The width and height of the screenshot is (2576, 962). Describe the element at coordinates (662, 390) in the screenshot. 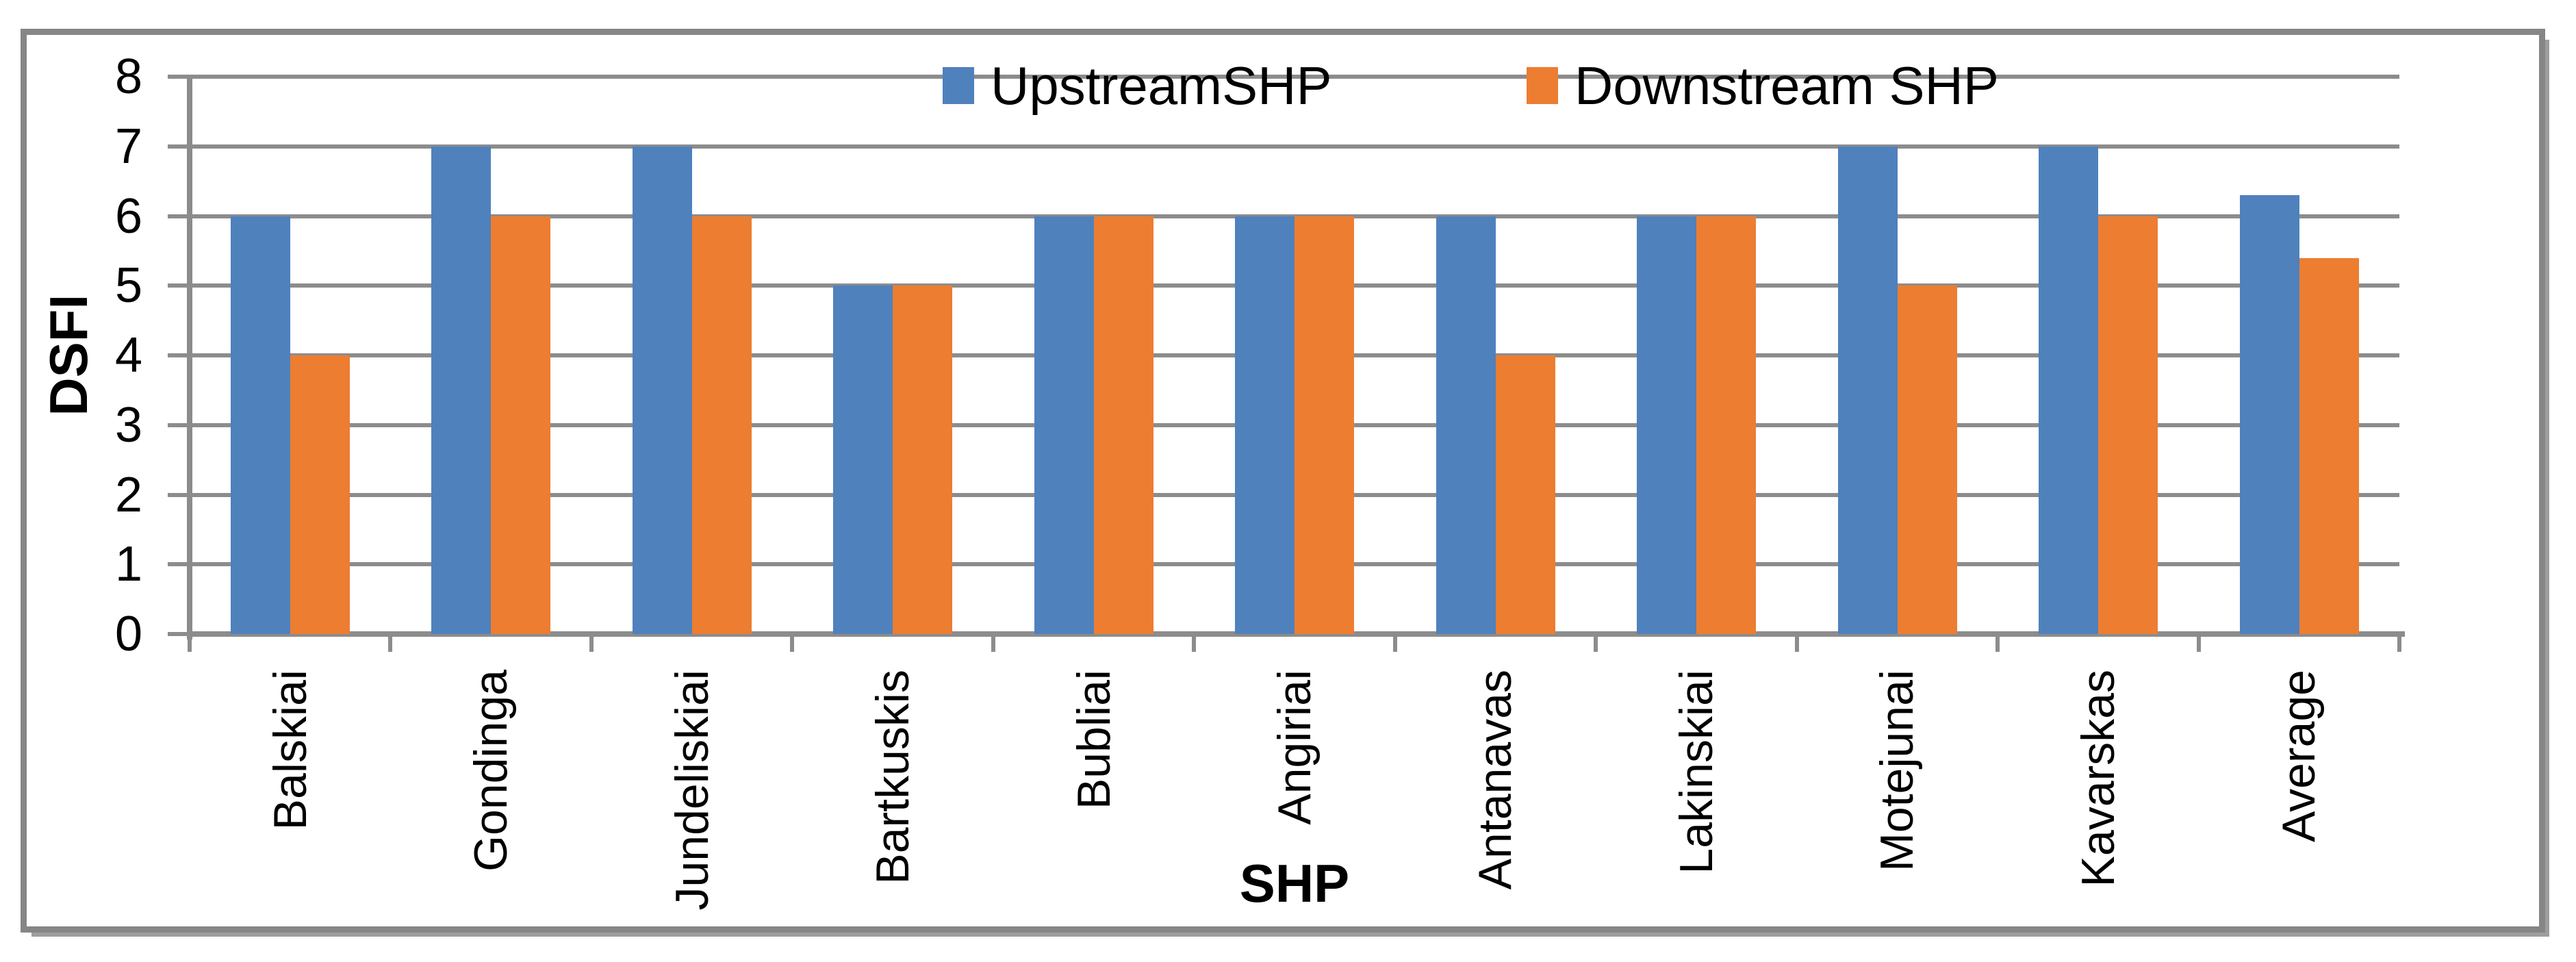

I see `bar-upstream-jundeliskiai` at that location.